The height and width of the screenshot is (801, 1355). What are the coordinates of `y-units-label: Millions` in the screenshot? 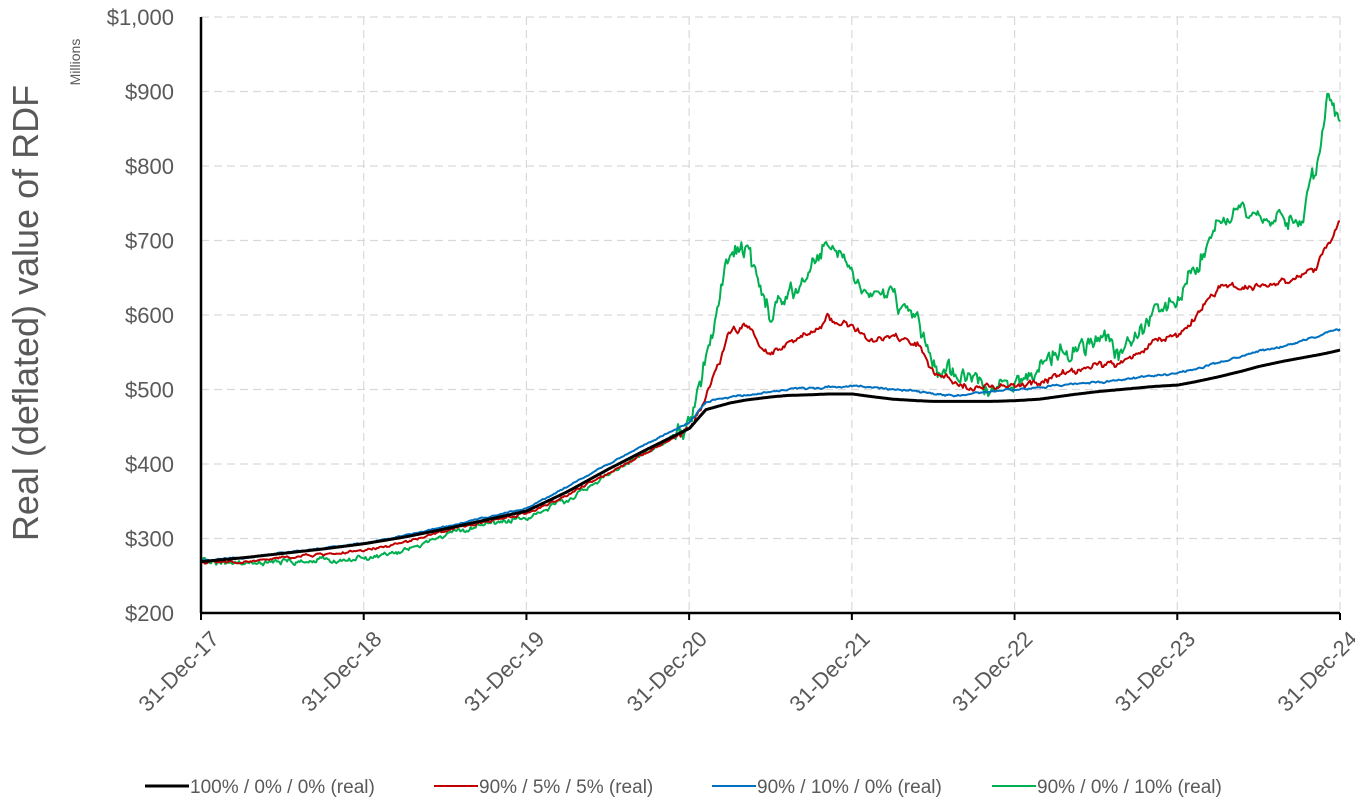 It's located at (75, 62).